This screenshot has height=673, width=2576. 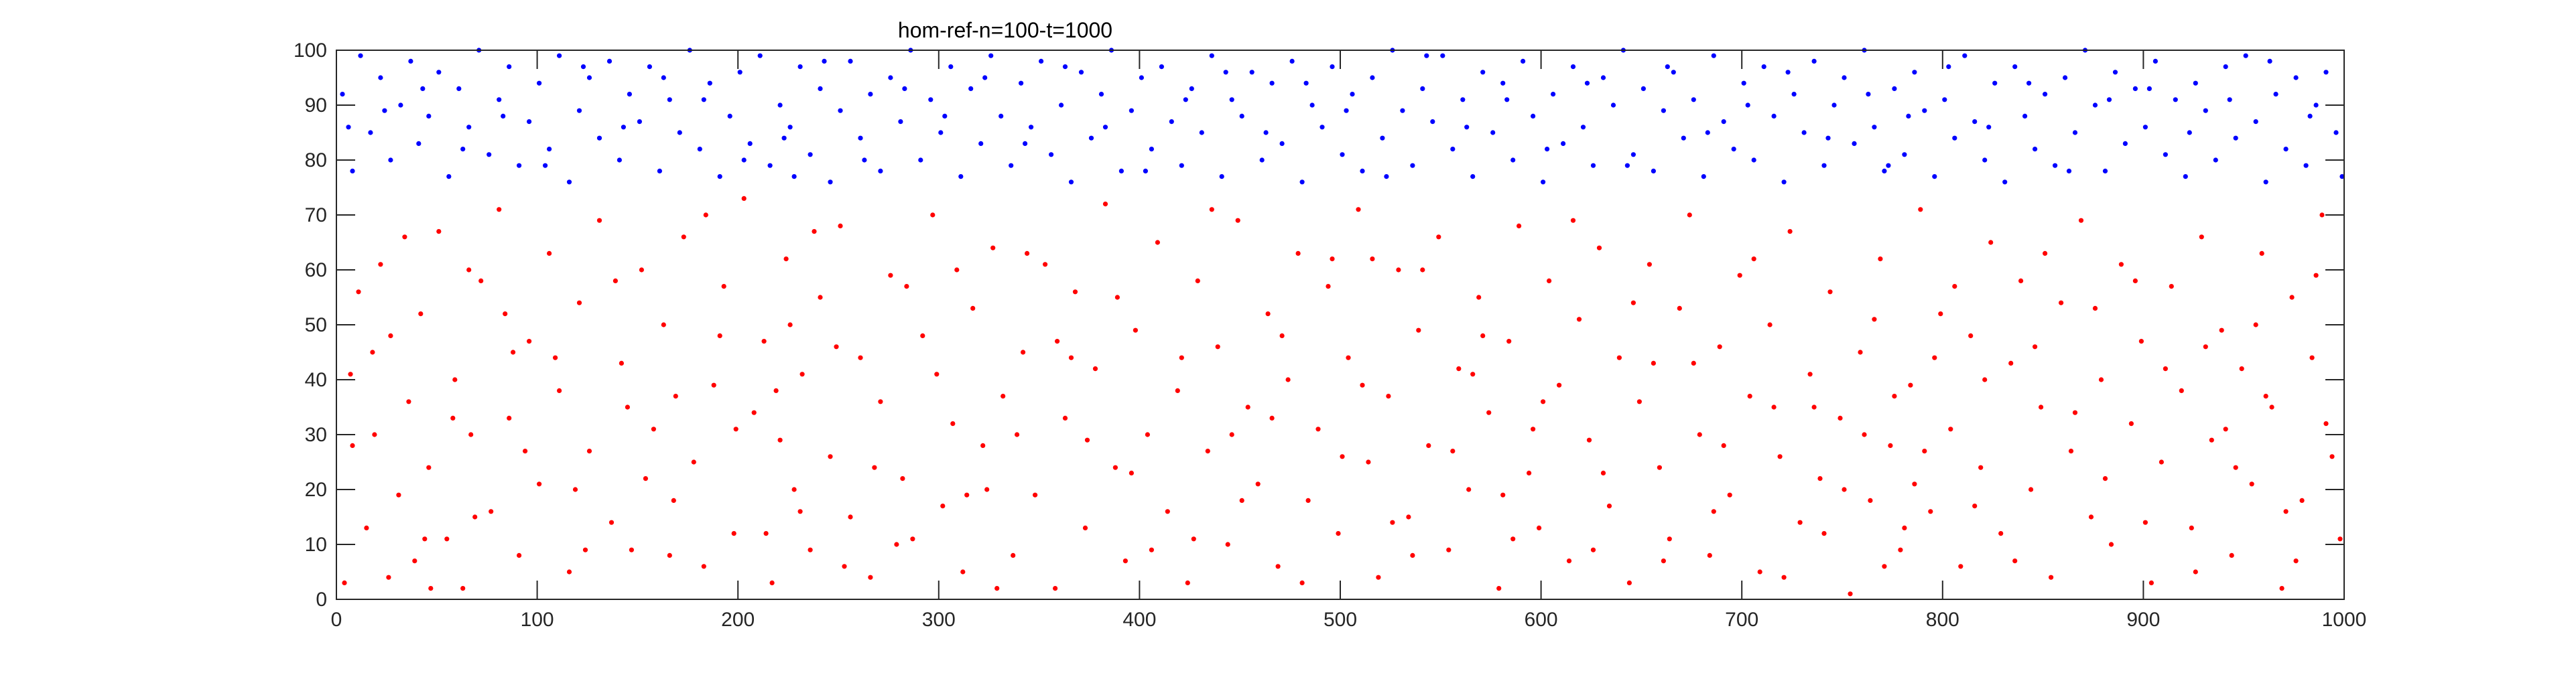 What do you see at coordinates (316, 270) in the screenshot?
I see `y-tick-label: 60` at bounding box center [316, 270].